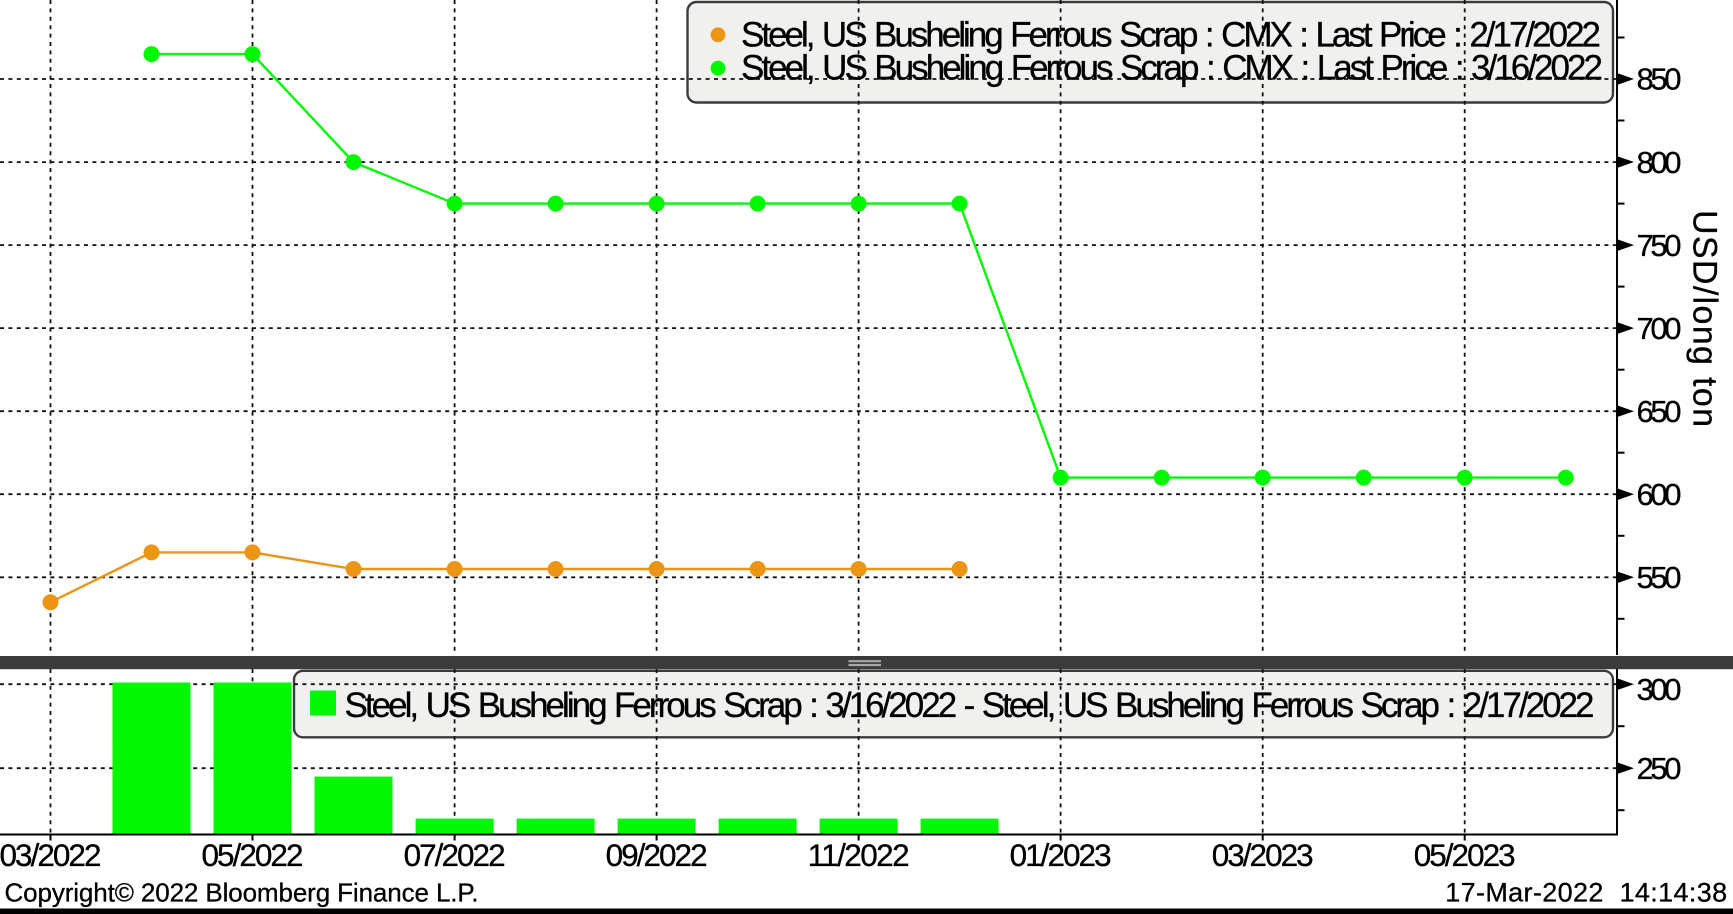 The width and height of the screenshot is (1733, 914). I want to click on svg-text: 05/2022, so click(253, 855).